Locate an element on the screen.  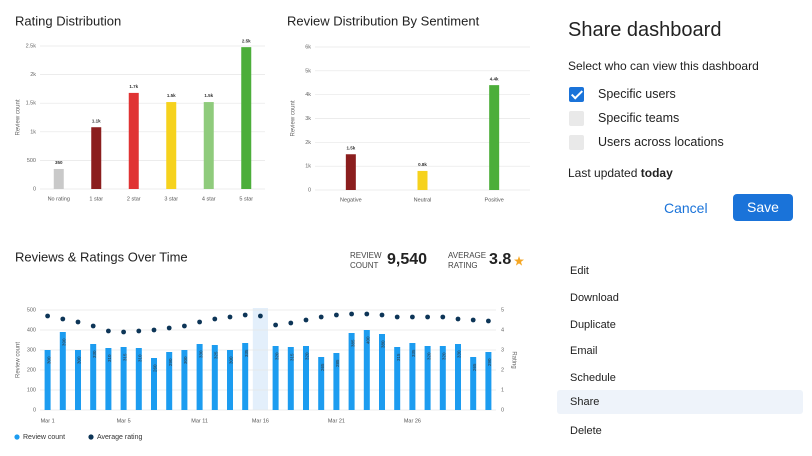
x-tick-label: Mar 16 is located at coordinates (260, 421).